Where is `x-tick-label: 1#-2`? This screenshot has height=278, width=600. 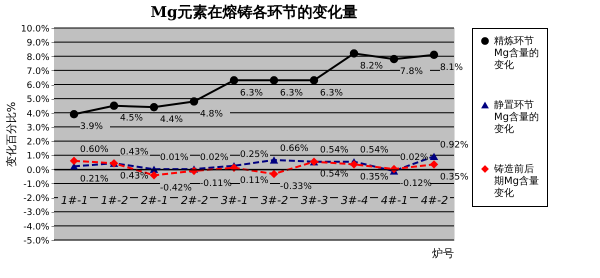
x-tick-label: 1#-2 is located at coordinates (114, 200).